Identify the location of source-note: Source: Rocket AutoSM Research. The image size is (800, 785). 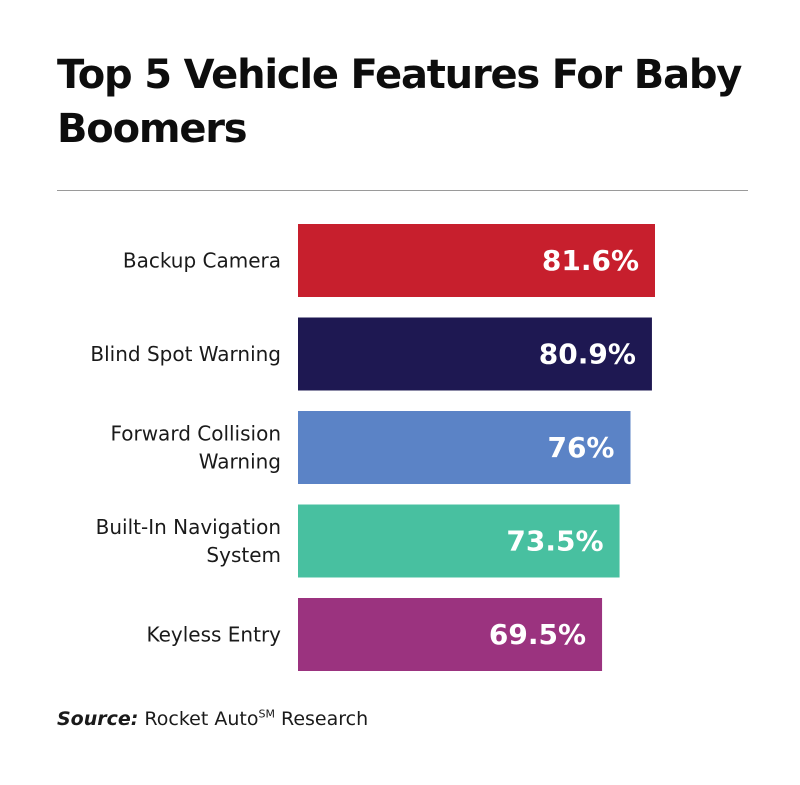
(212, 719).